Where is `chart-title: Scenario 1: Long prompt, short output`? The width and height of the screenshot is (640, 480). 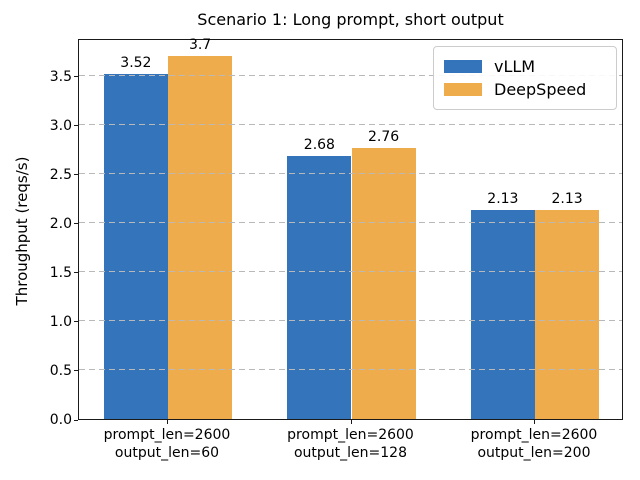 chart-title: Scenario 1: Long prompt, short output is located at coordinates (350, 19).